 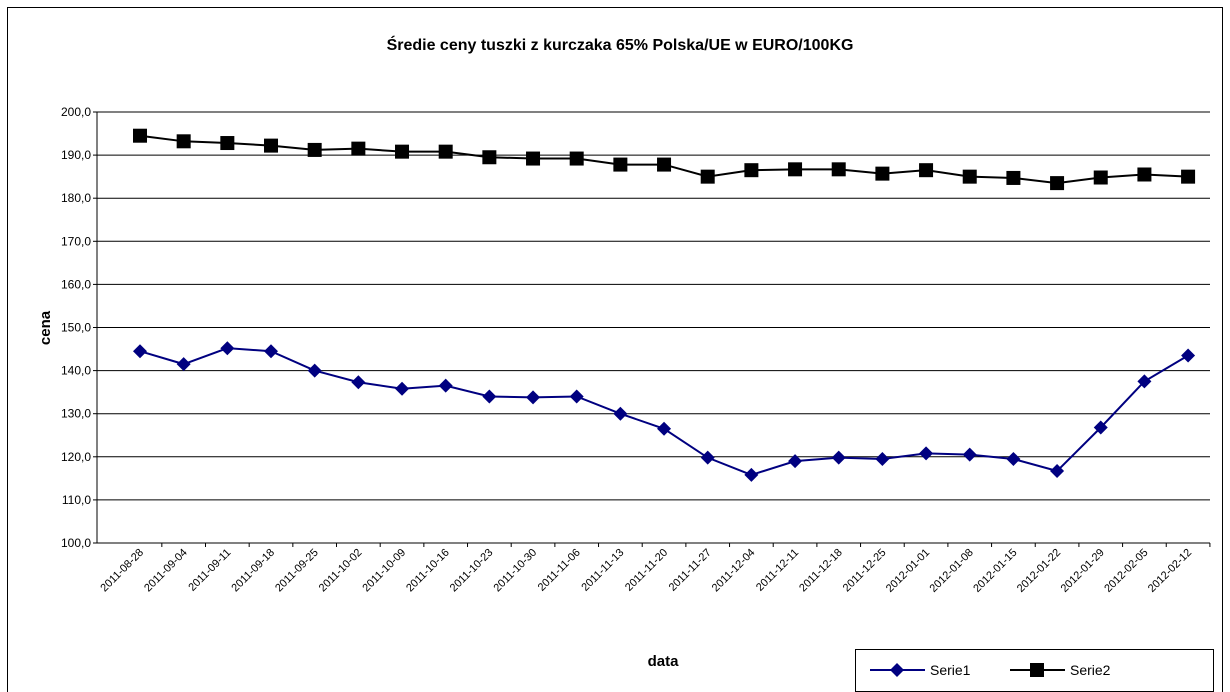 I want to click on y-tick-label: 140,0, so click(x=76, y=371).